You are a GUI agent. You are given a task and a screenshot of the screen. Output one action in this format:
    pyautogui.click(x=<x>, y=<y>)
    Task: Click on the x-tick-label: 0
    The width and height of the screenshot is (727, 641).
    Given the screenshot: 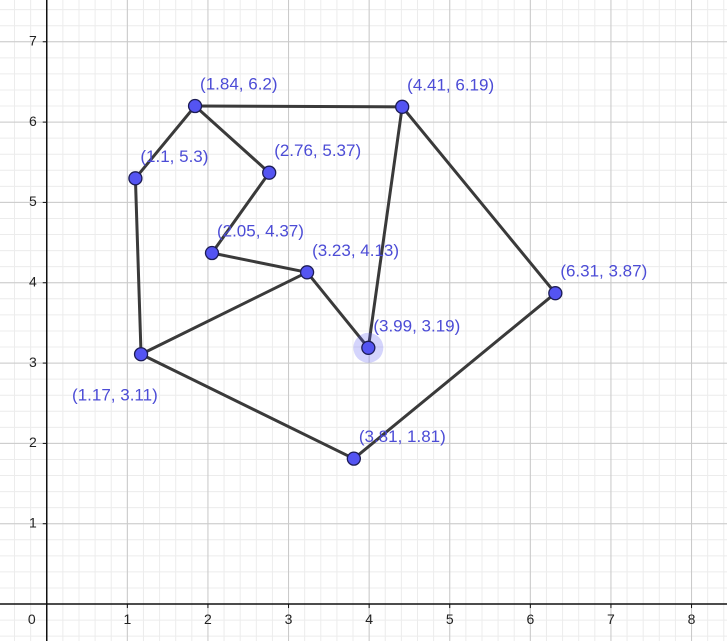 What is the action you would take?
    pyautogui.click(x=32, y=619)
    